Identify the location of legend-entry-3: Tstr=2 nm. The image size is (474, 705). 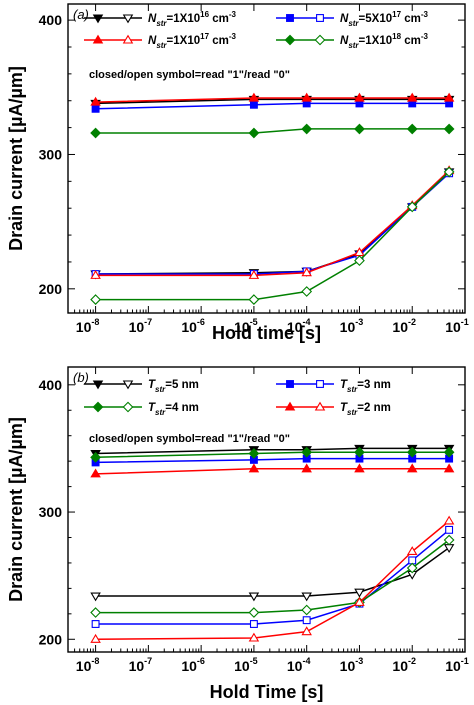
(333, 409).